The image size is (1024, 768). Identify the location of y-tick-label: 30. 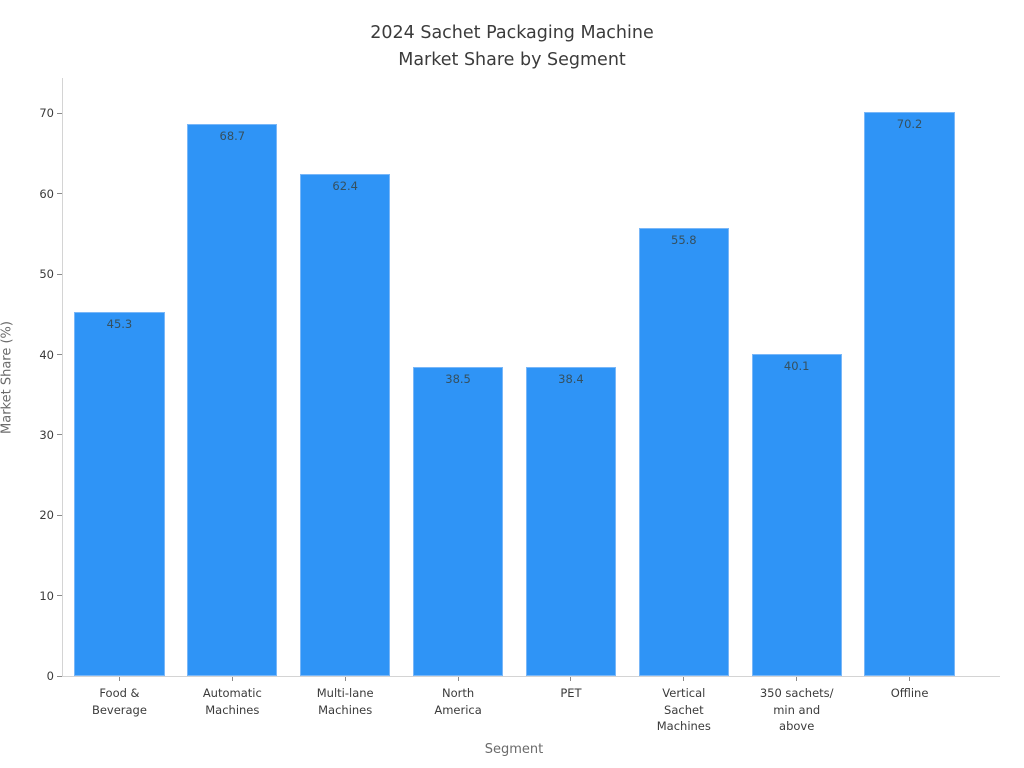
(46, 434).